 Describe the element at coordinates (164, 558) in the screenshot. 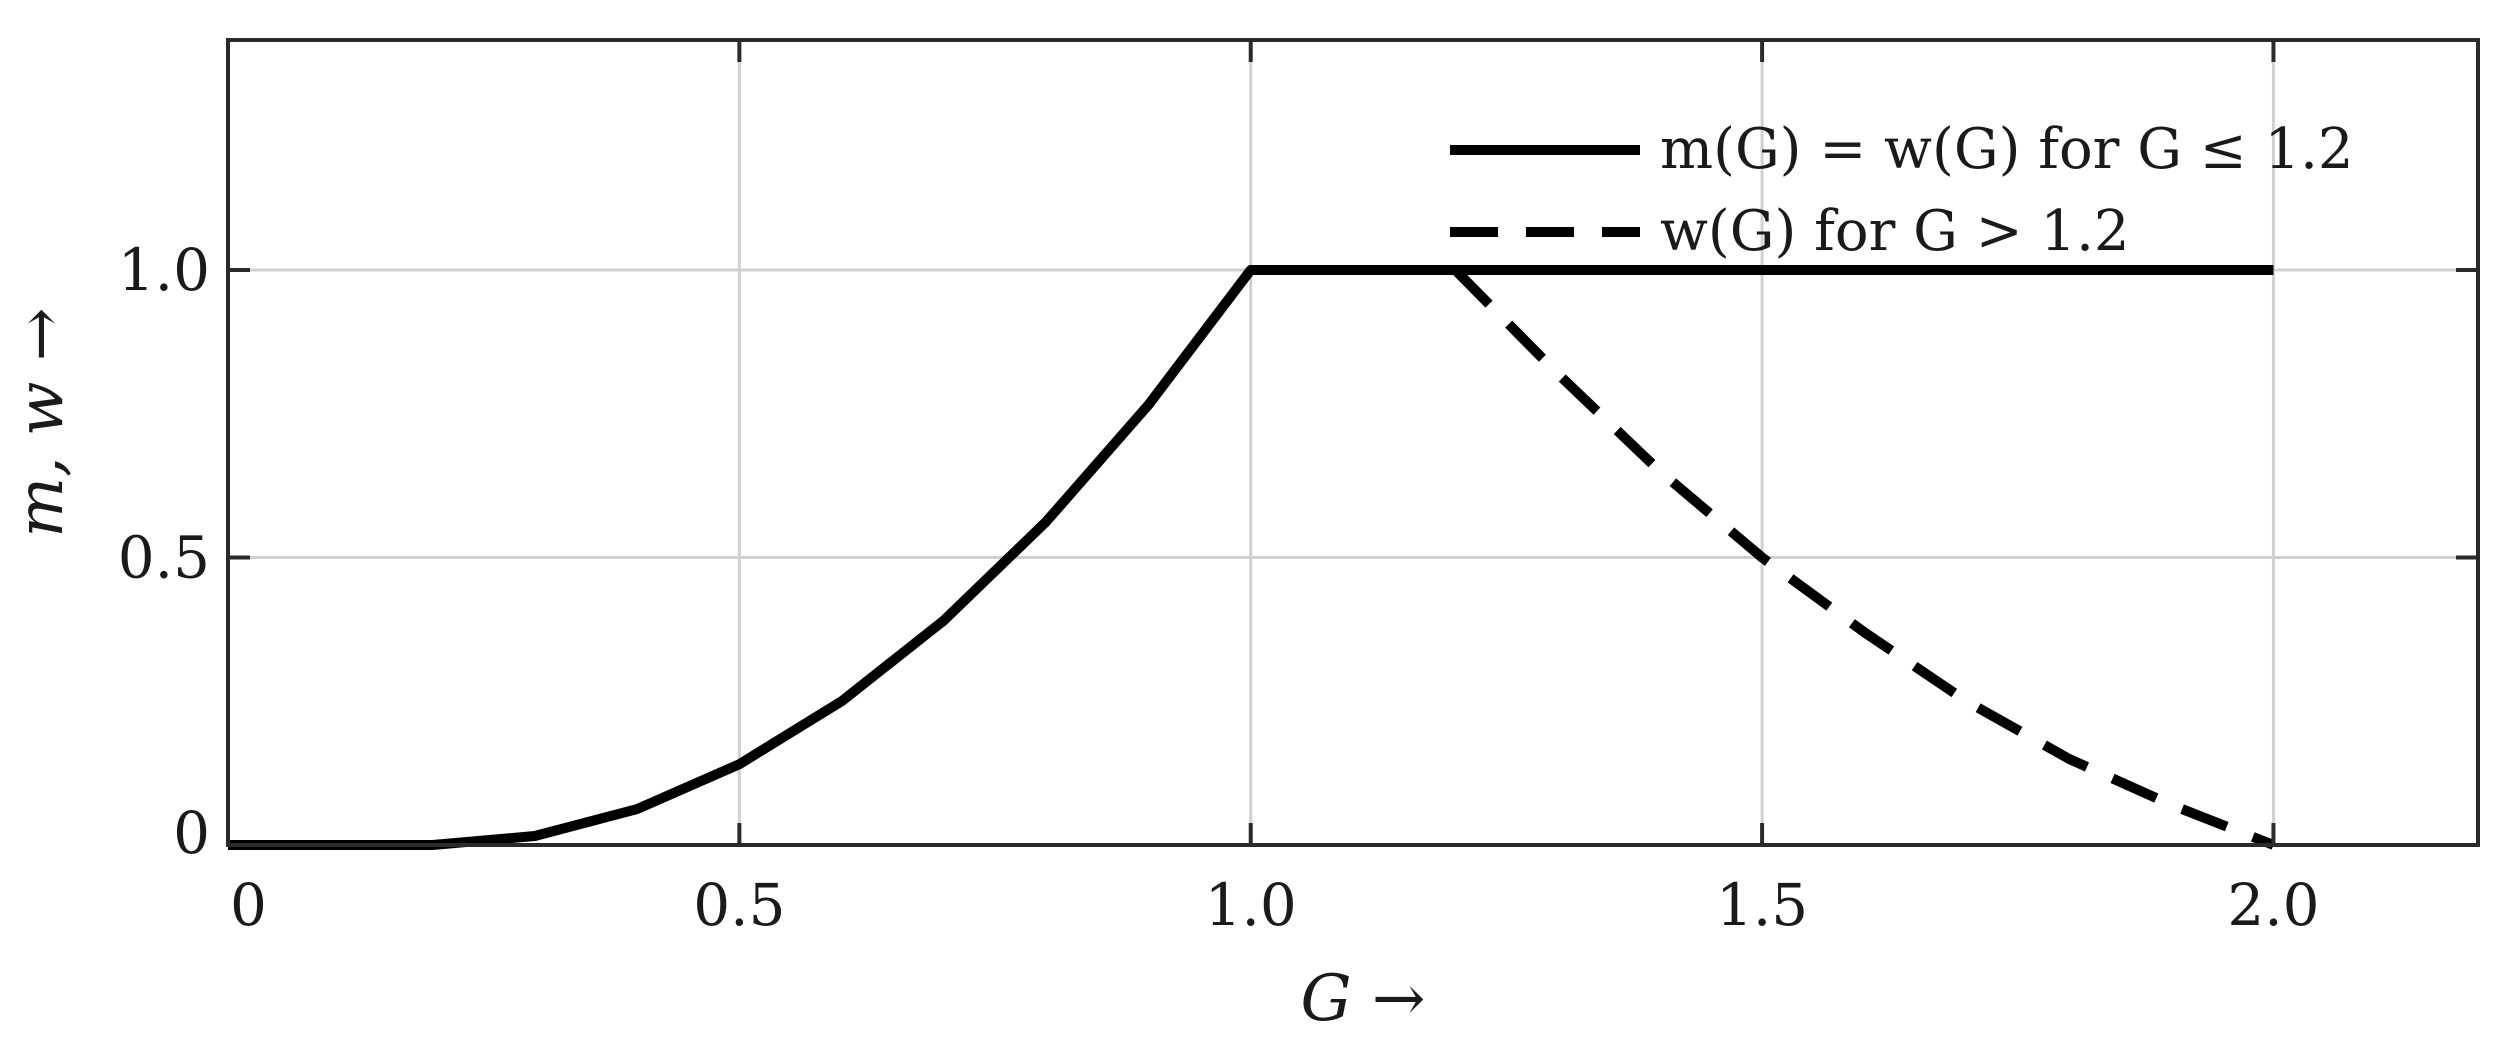

I see `y-tick-label: 0.5` at that location.